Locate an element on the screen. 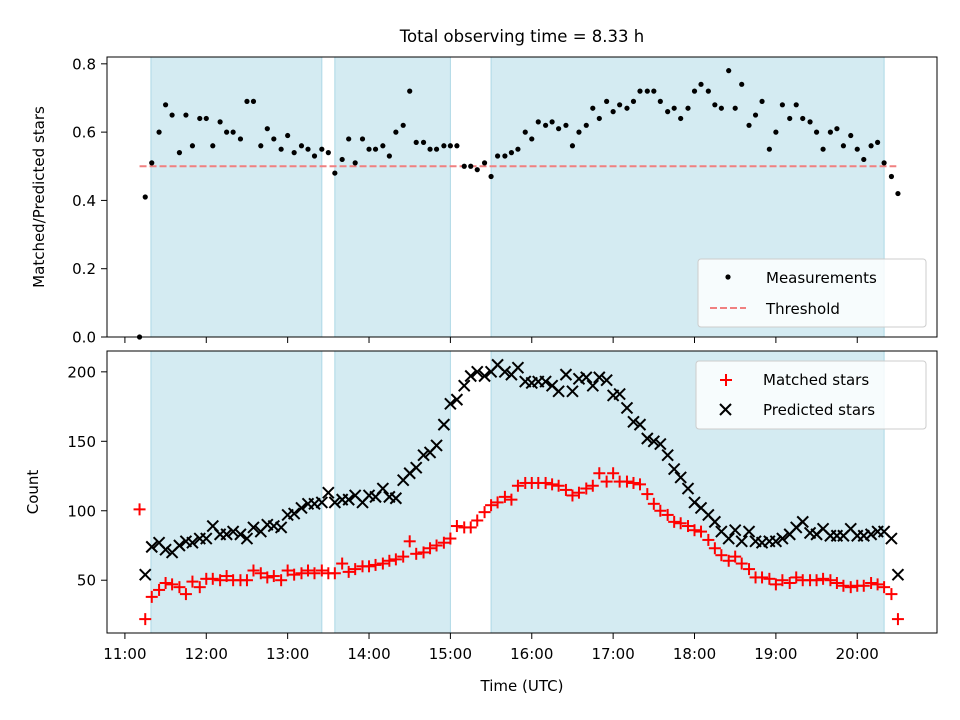  bottom-x-axis-label: Time (UTC) is located at coordinates (522, 686).